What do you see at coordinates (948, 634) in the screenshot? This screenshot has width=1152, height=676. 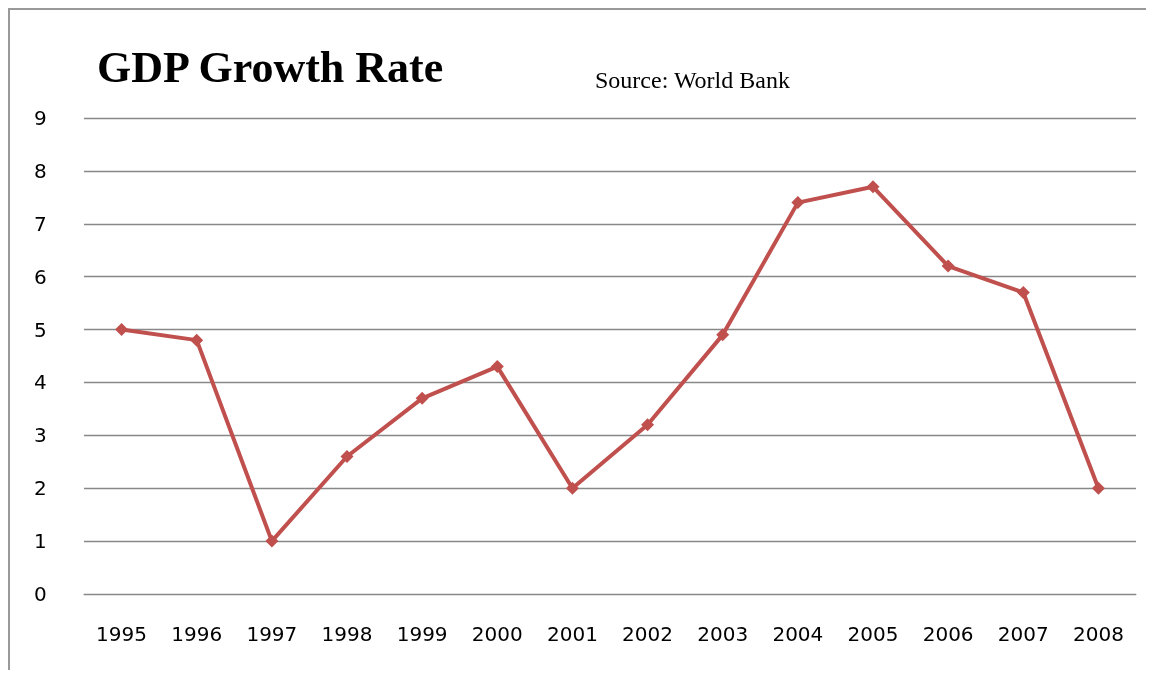 I see `x-tick-label: 2006` at bounding box center [948, 634].